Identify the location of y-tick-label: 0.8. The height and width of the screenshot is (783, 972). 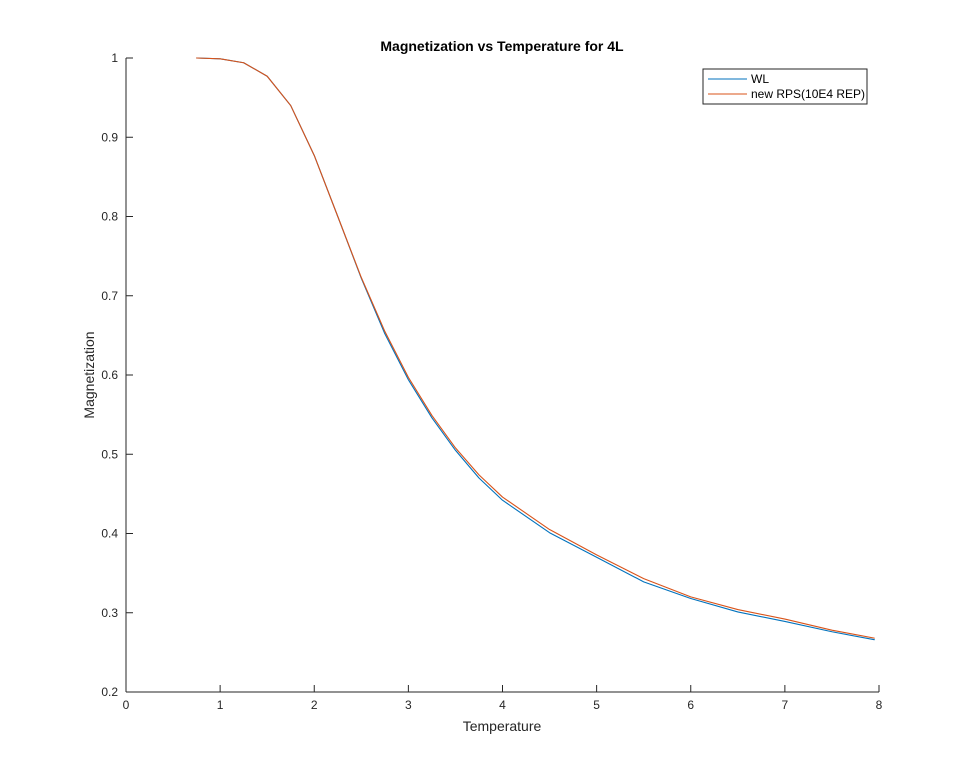
(109, 217).